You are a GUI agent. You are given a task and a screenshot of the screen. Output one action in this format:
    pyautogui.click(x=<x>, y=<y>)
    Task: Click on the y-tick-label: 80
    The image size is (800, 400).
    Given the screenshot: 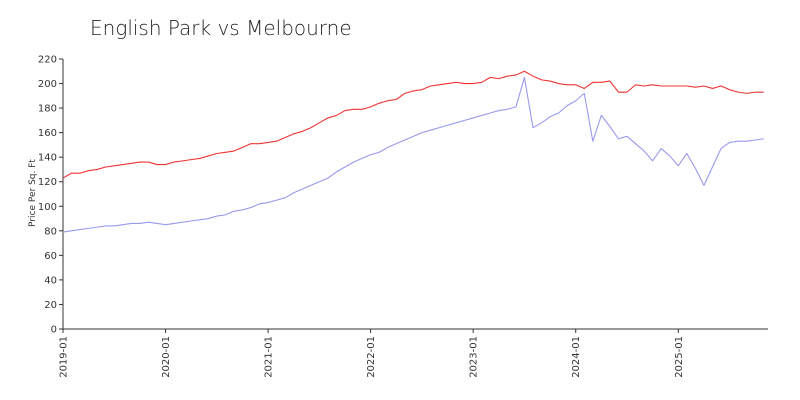 What is the action you would take?
    pyautogui.click(x=50, y=231)
    